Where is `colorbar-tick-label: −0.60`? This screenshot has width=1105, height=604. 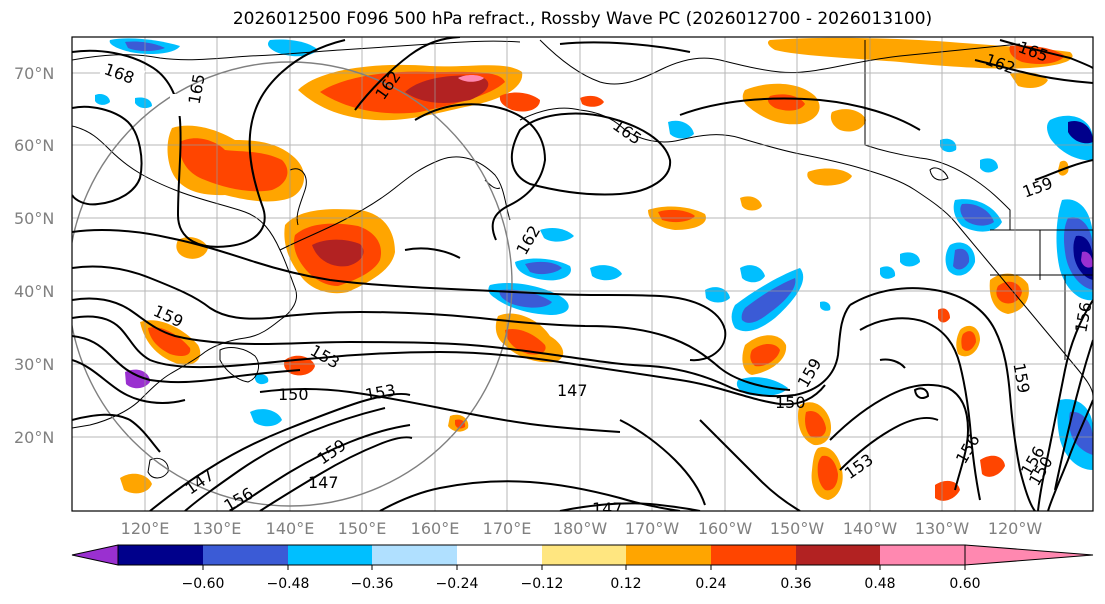 colorbar-tick-label: −0.60 is located at coordinates (203, 584).